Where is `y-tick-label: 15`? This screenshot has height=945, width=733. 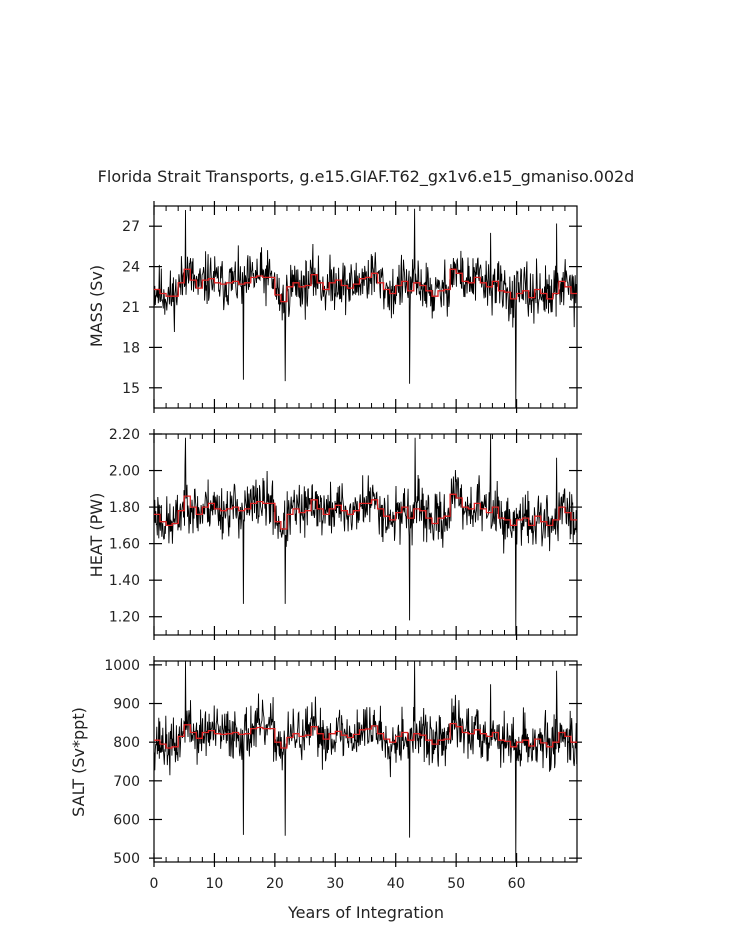
y-tick-label: 15 is located at coordinates (131, 389).